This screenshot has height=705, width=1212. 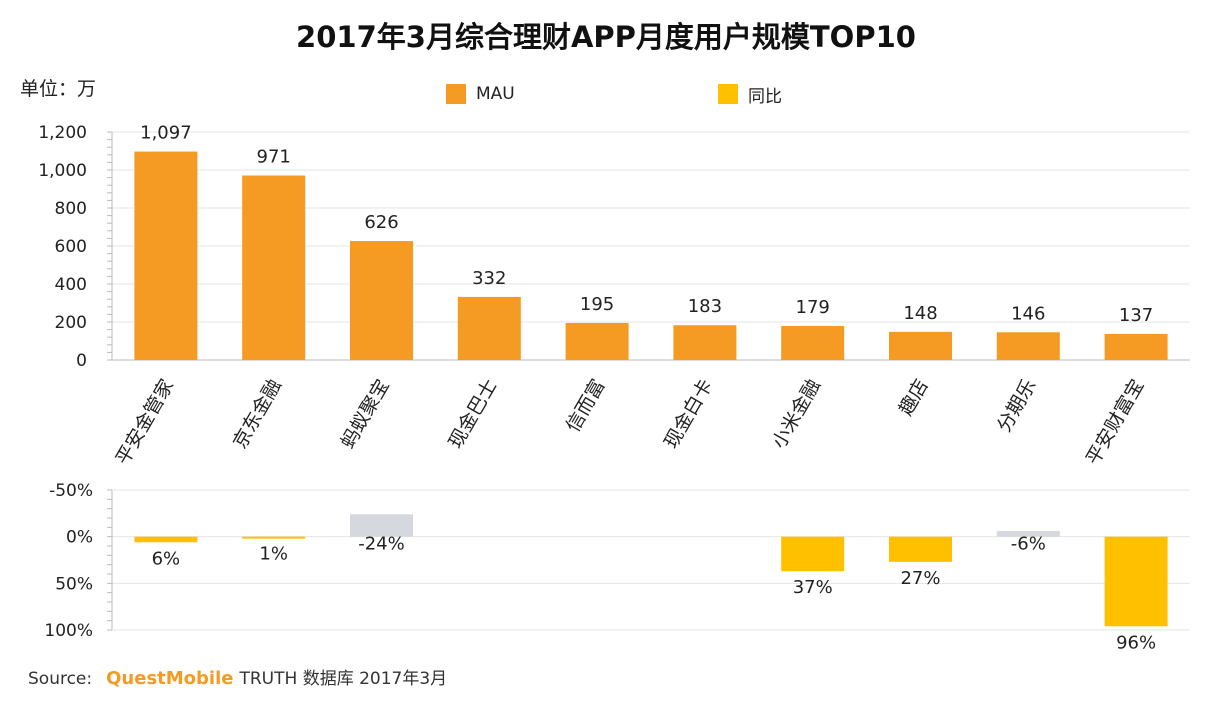 What do you see at coordinates (166, 558) in the screenshot?
I see `yoy-value-label: 6%` at bounding box center [166, 558].